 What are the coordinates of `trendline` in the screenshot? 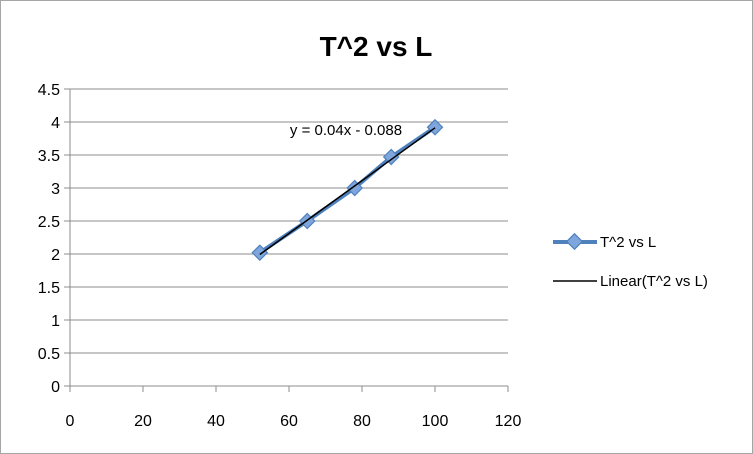 It's located at (347, 191).